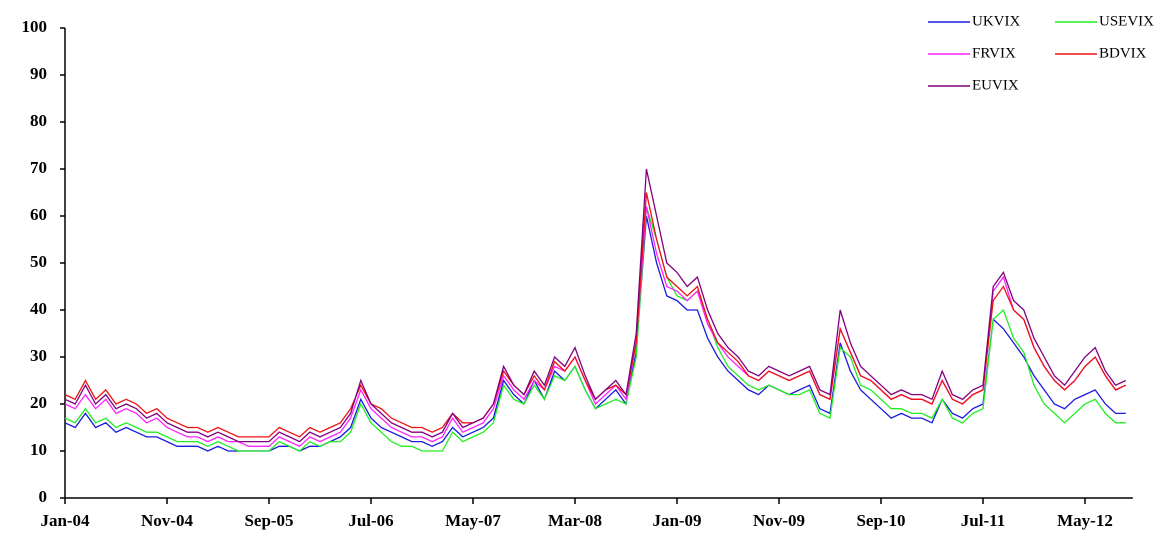 Image resolution: width=1169 pixels, height=549 pixels. I want to click on y-tick-label: 50, so click(38, 261).